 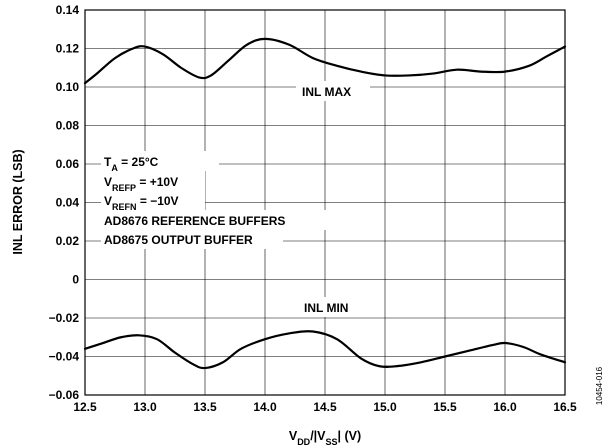 What do you see at coordinates (145, 407) in the screenshot?
I see `x-tick-label: 13.0` at bounding box center [145, 407].